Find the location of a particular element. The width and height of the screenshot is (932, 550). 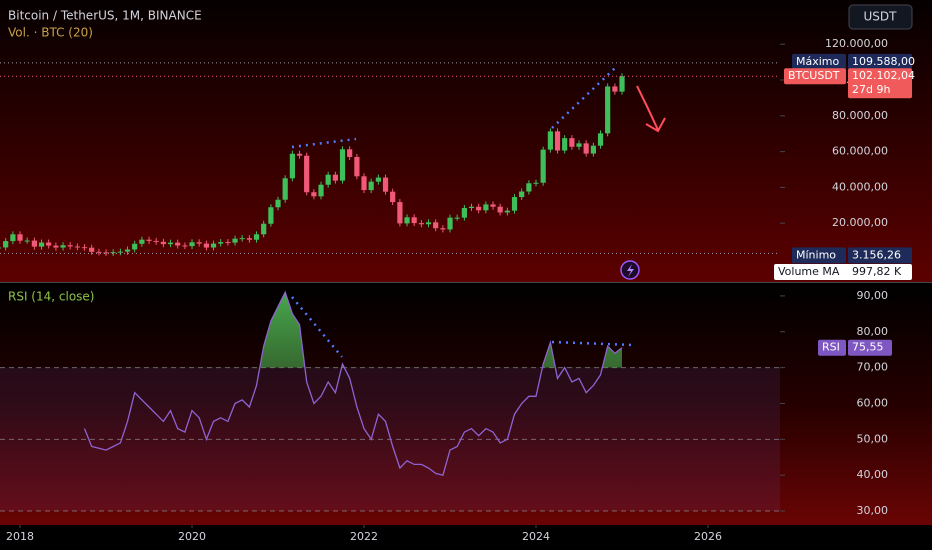

y-tick-label: 80.000,00 is located at coordinates (860, 115).